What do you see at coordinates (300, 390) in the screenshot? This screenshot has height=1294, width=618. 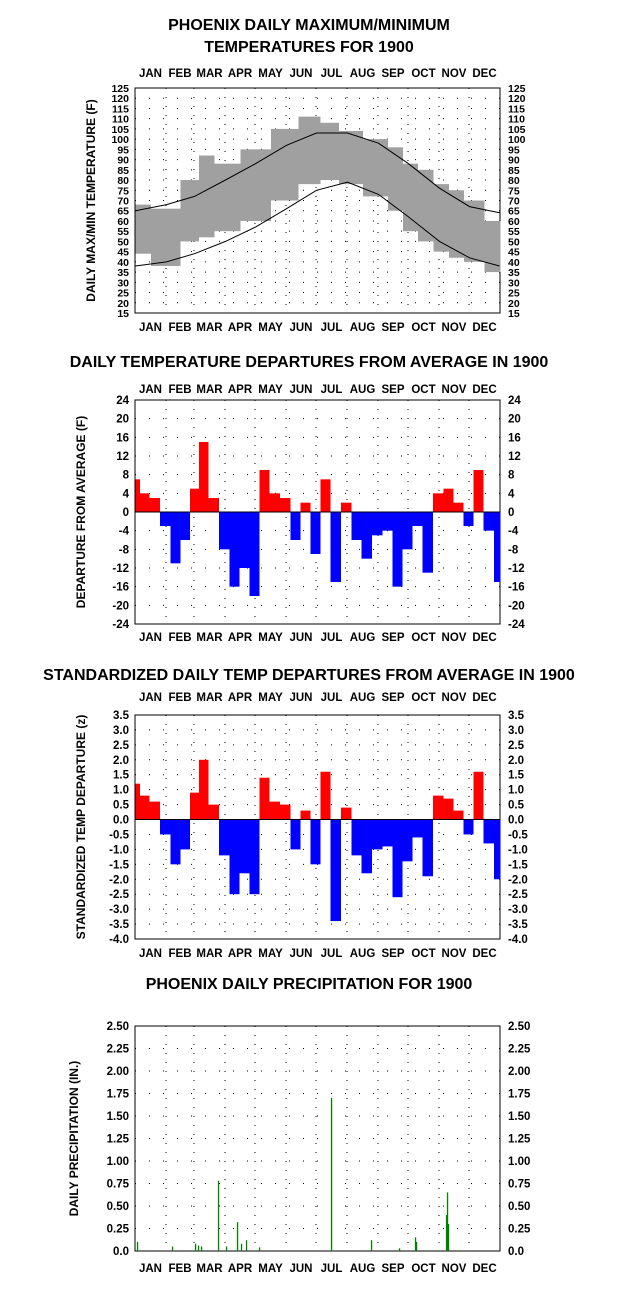 I see `x-tick-label: JUN` at bounding box center [300, 390].